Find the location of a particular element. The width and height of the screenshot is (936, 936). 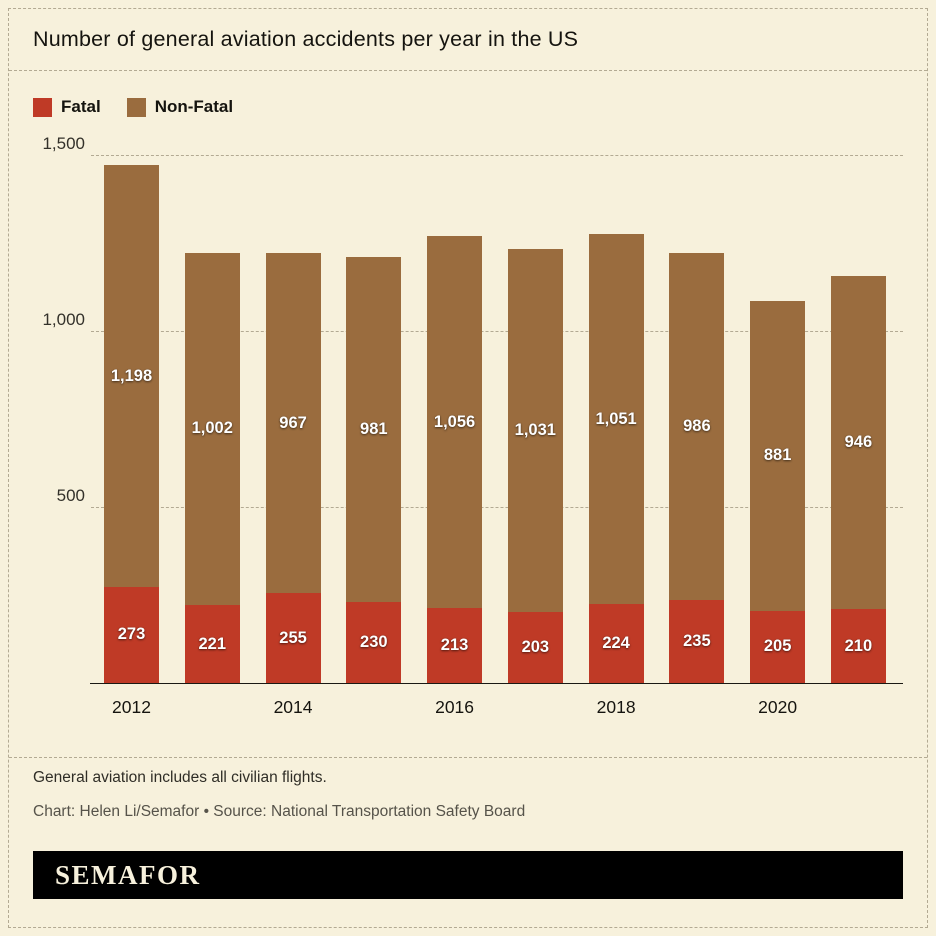

x-tick-label-2017 is located at coordinates (535, 707).